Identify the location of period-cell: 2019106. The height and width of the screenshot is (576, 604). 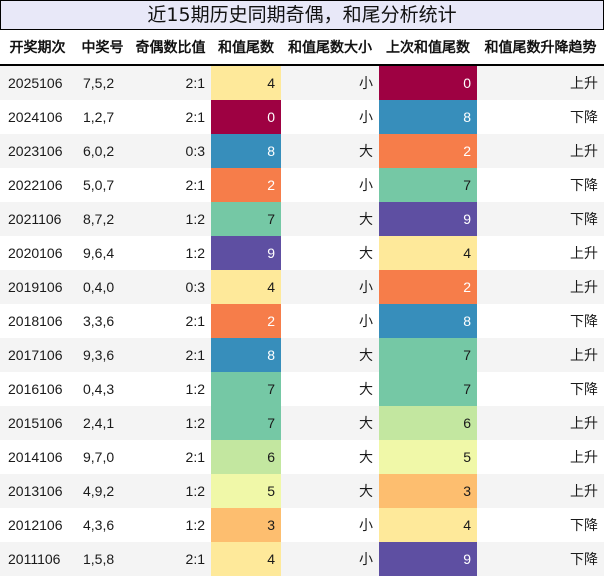
(37, 287).